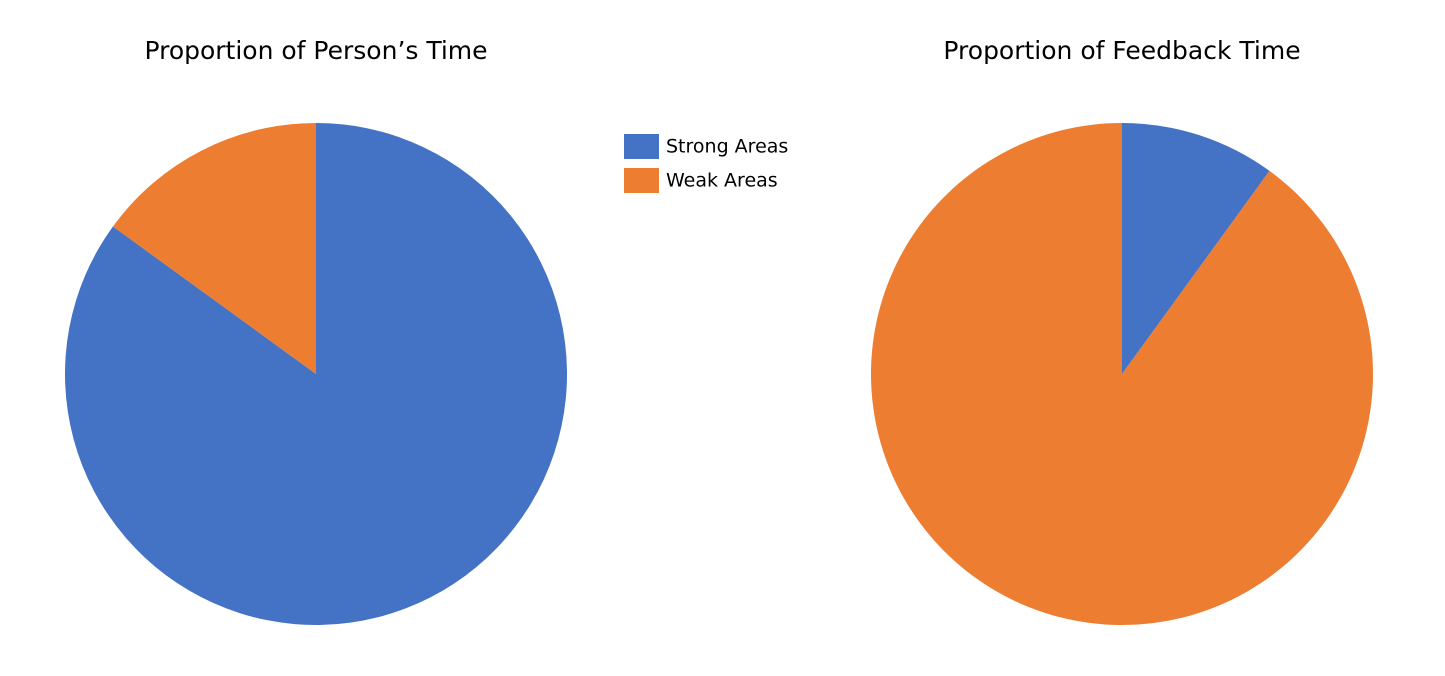 The image size is (1445, 676). Describe the element at coordinates (315, 50) in the screenshot. I see `chart-title: Proportion of Person’s Time` at that location.